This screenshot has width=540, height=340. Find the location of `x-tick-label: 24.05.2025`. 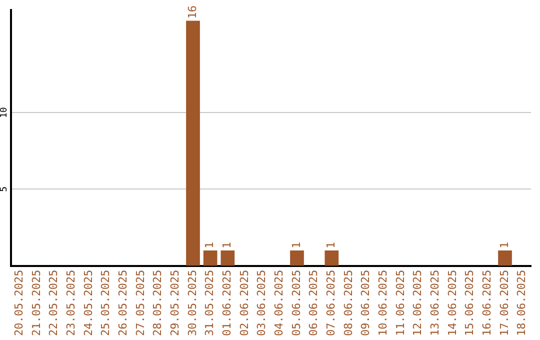

x-tick-label: 24.05.2025 is located at coordinates (88, 303).